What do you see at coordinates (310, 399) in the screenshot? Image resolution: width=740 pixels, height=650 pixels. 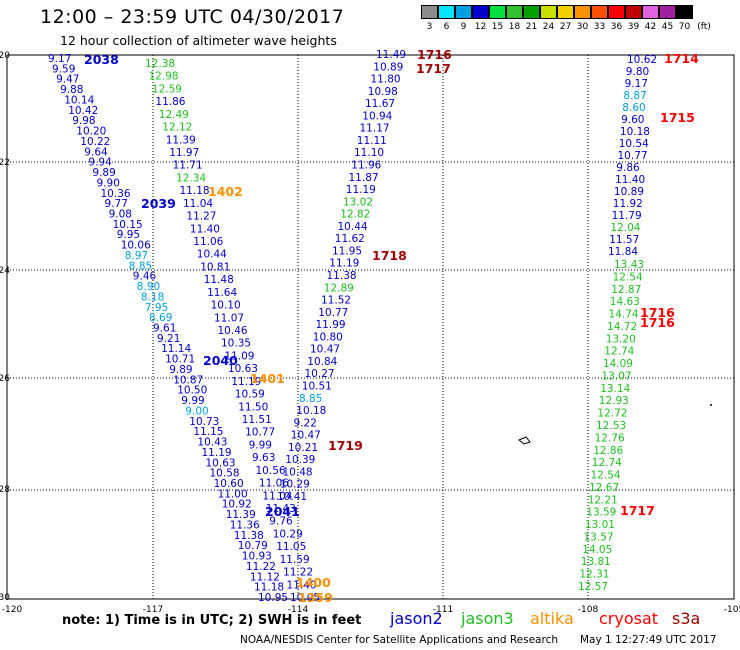 I see `wave-height-value: 8.85` at bounding box center [310, 399].